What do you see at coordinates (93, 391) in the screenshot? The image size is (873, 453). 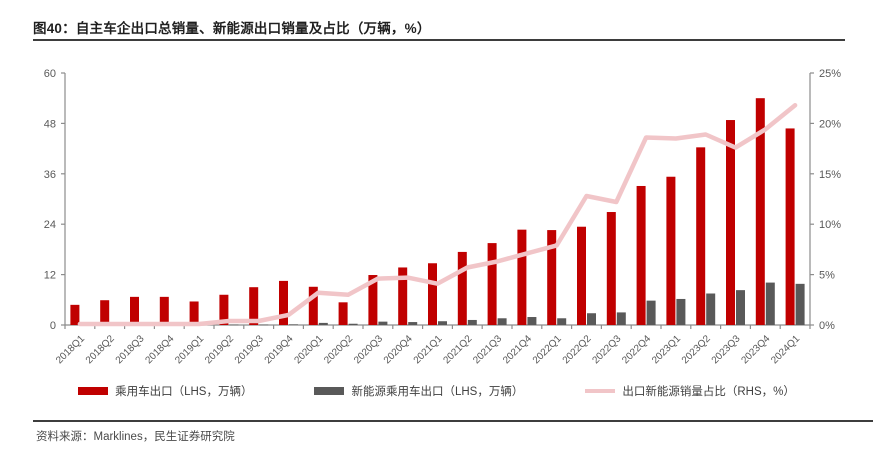 I see `red-bar-swatch-icon` at bounding box center [93, 391].